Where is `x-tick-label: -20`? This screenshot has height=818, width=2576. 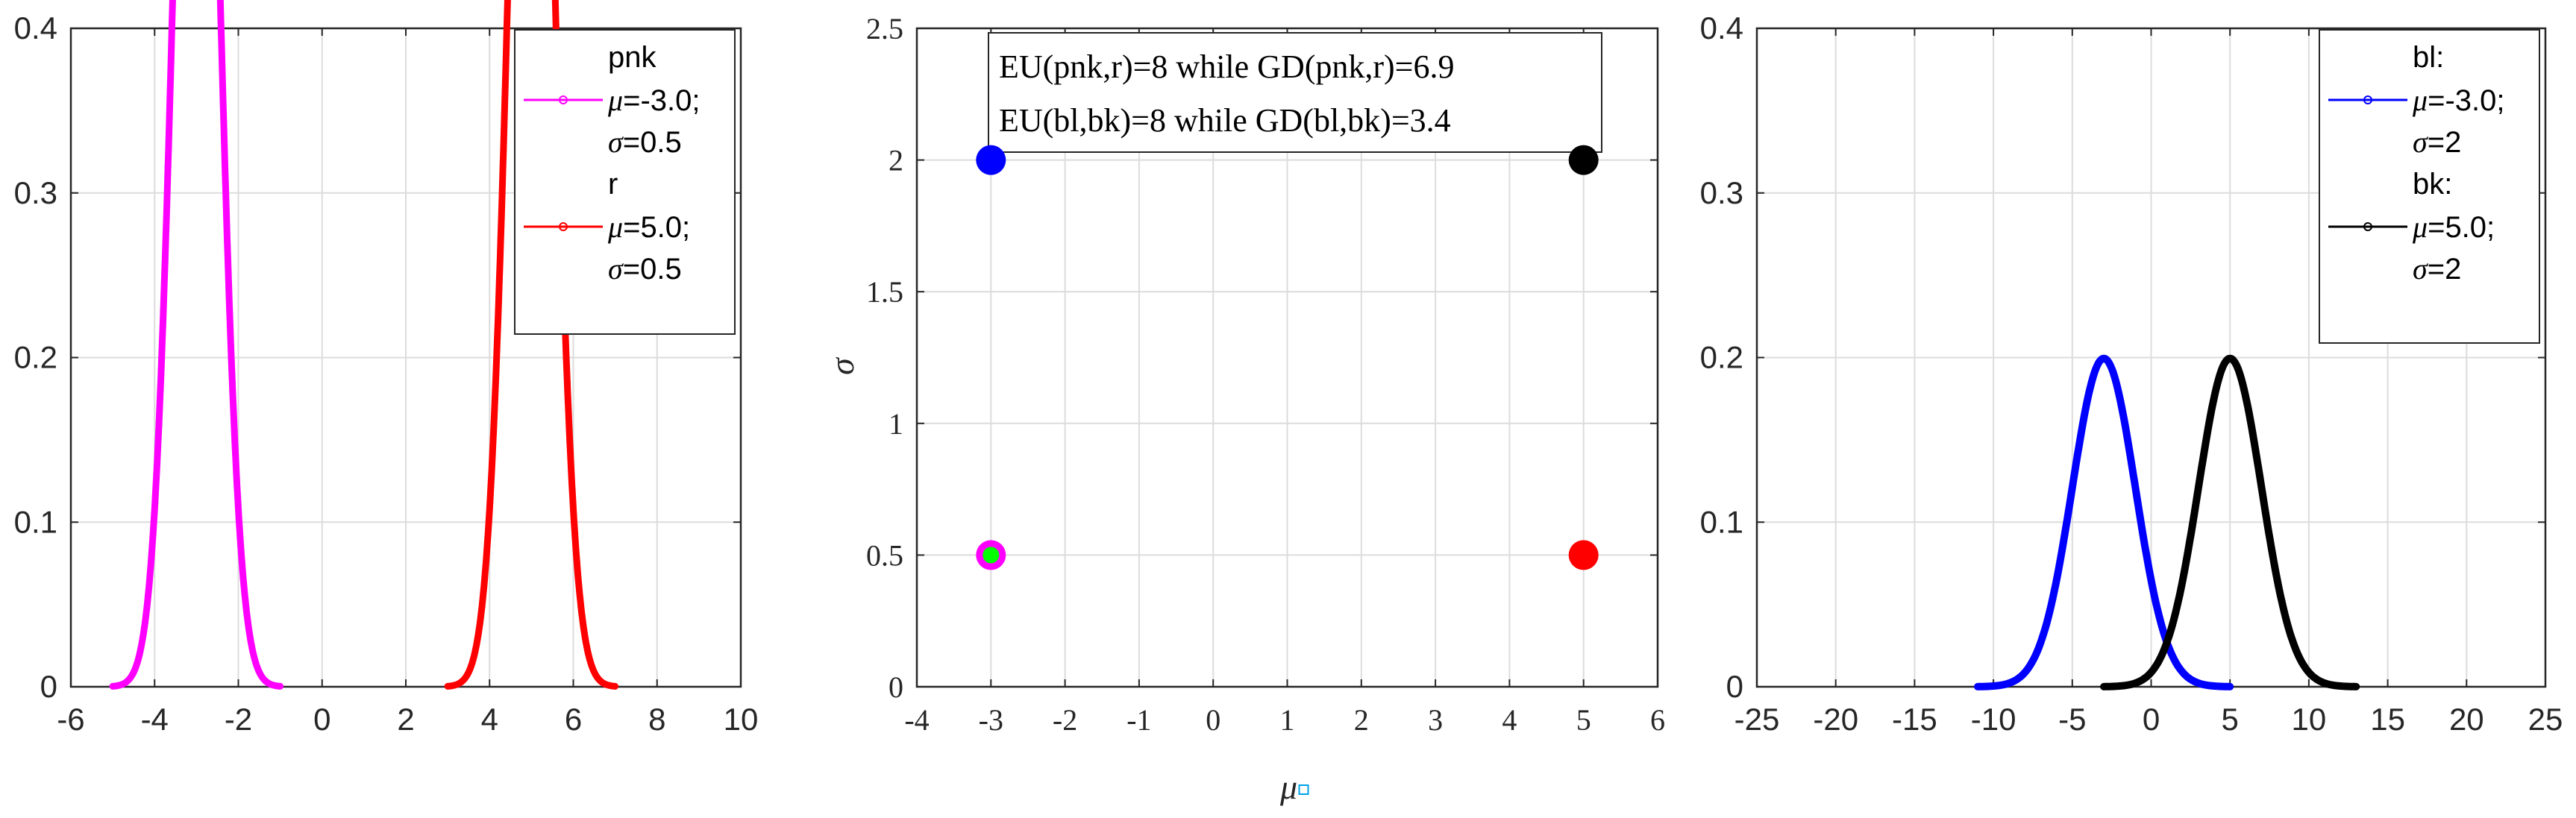 x-tick-label: -20 is located at coordinates (1836, 719).